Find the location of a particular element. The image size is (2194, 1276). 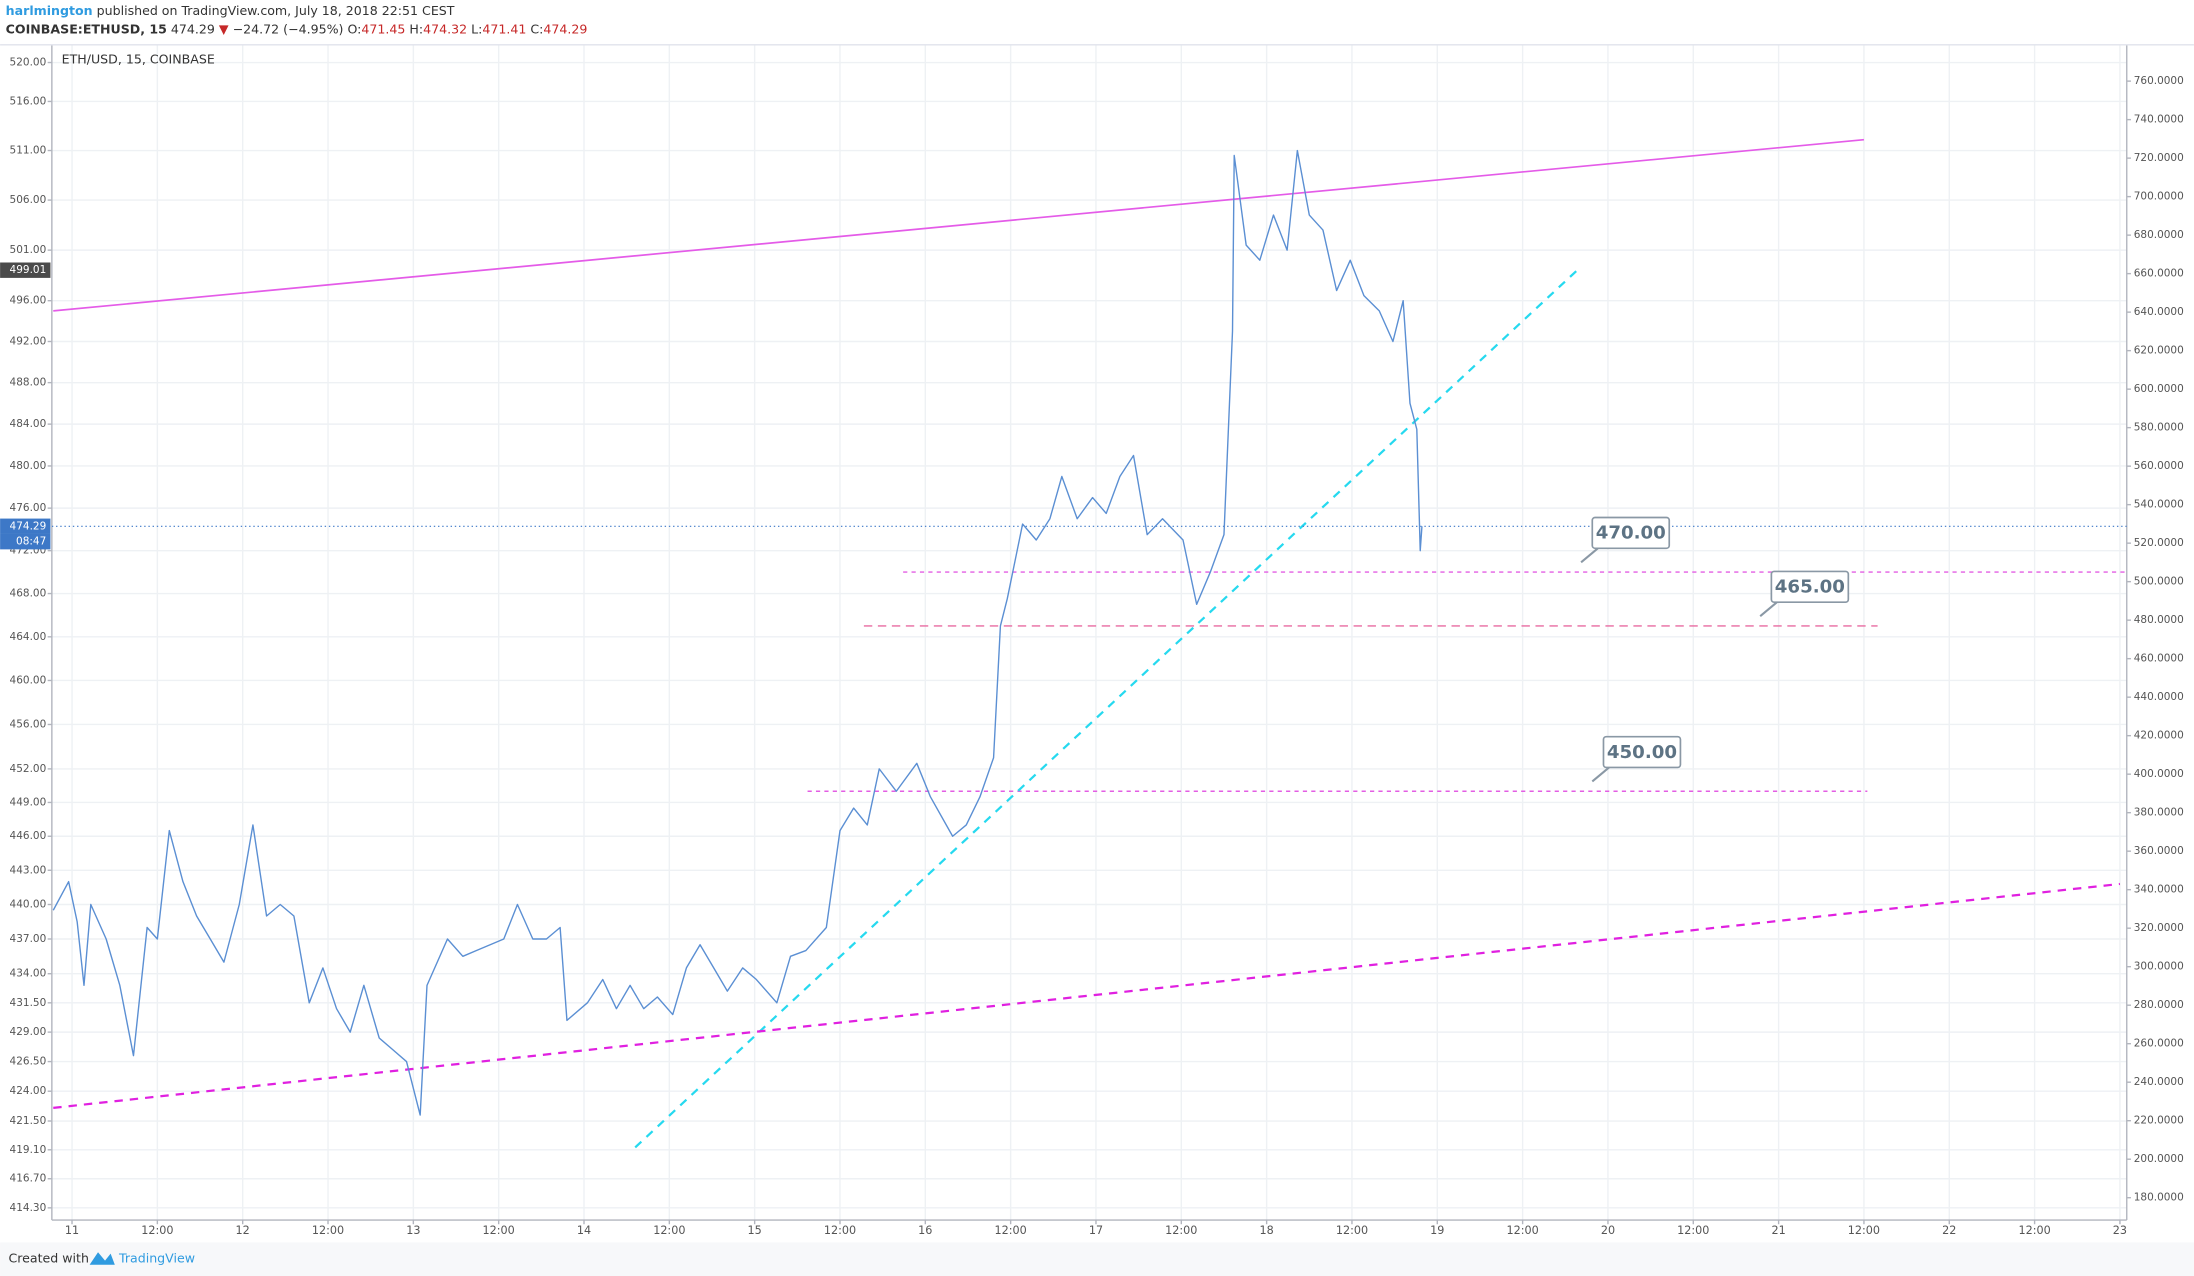

y2-tick-label: 220.0000 is located at coordinates (2159, 1121).